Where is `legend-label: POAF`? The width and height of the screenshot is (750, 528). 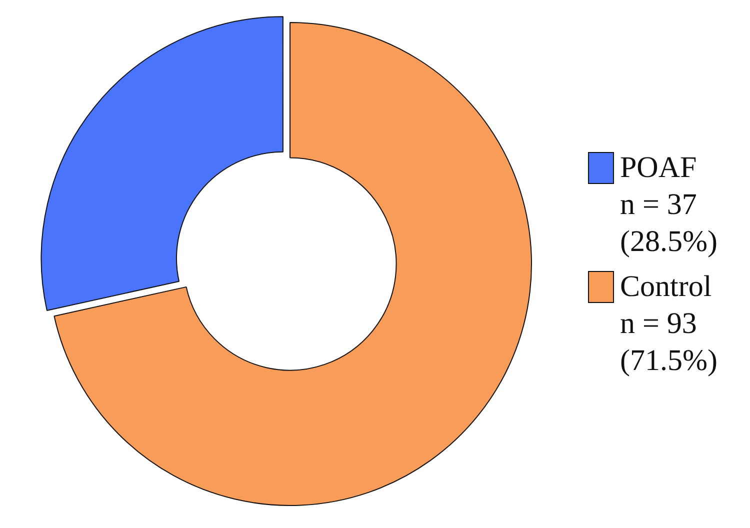
legend-label: POAF is located at coordinates (659, 168).